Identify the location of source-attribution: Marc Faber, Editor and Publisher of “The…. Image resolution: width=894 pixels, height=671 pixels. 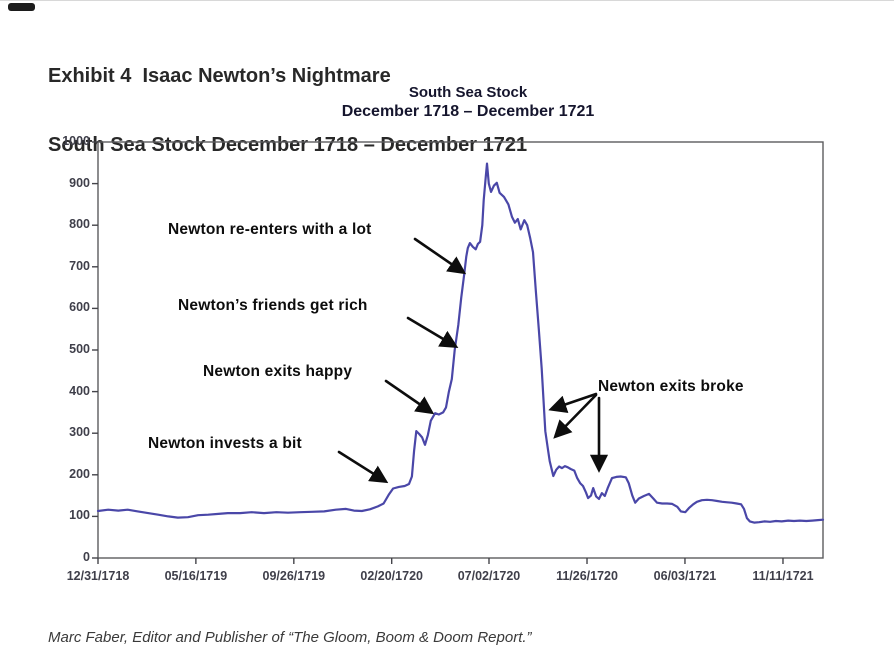
(290, 637).